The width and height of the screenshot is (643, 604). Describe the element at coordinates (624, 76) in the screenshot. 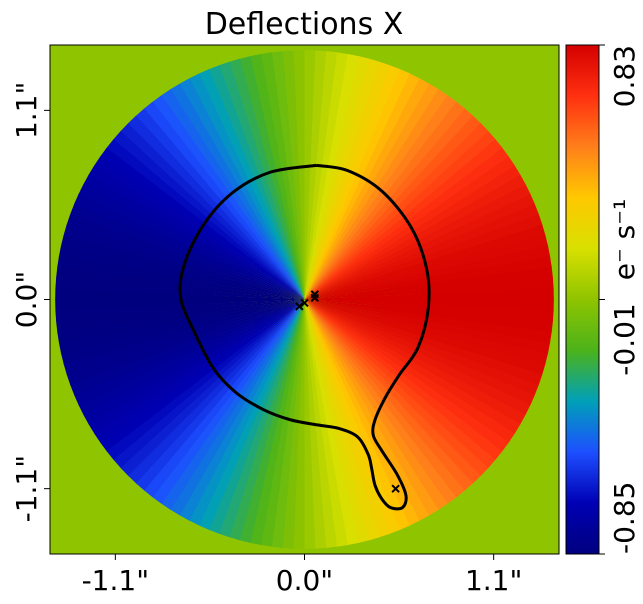

I see `colorbar-tick-label: 0.83` at that location.